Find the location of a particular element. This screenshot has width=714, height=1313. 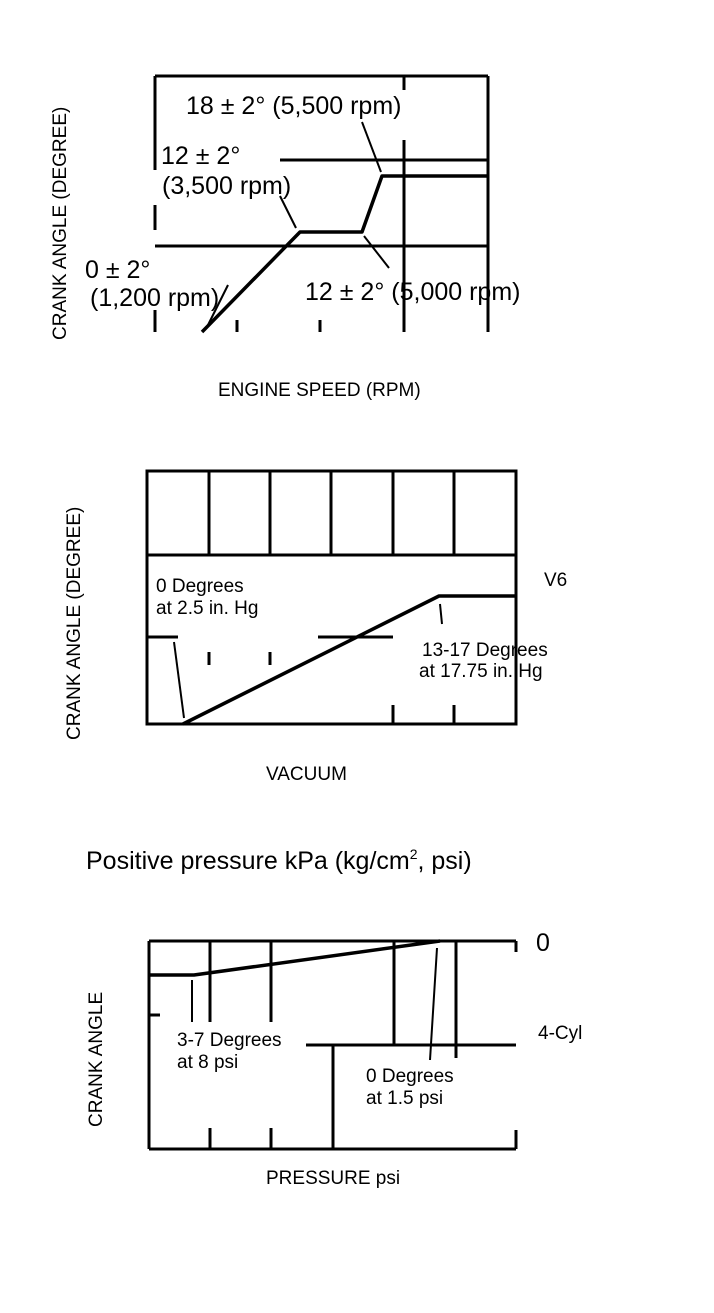

retard-curve is located at coordinates (295, 958).